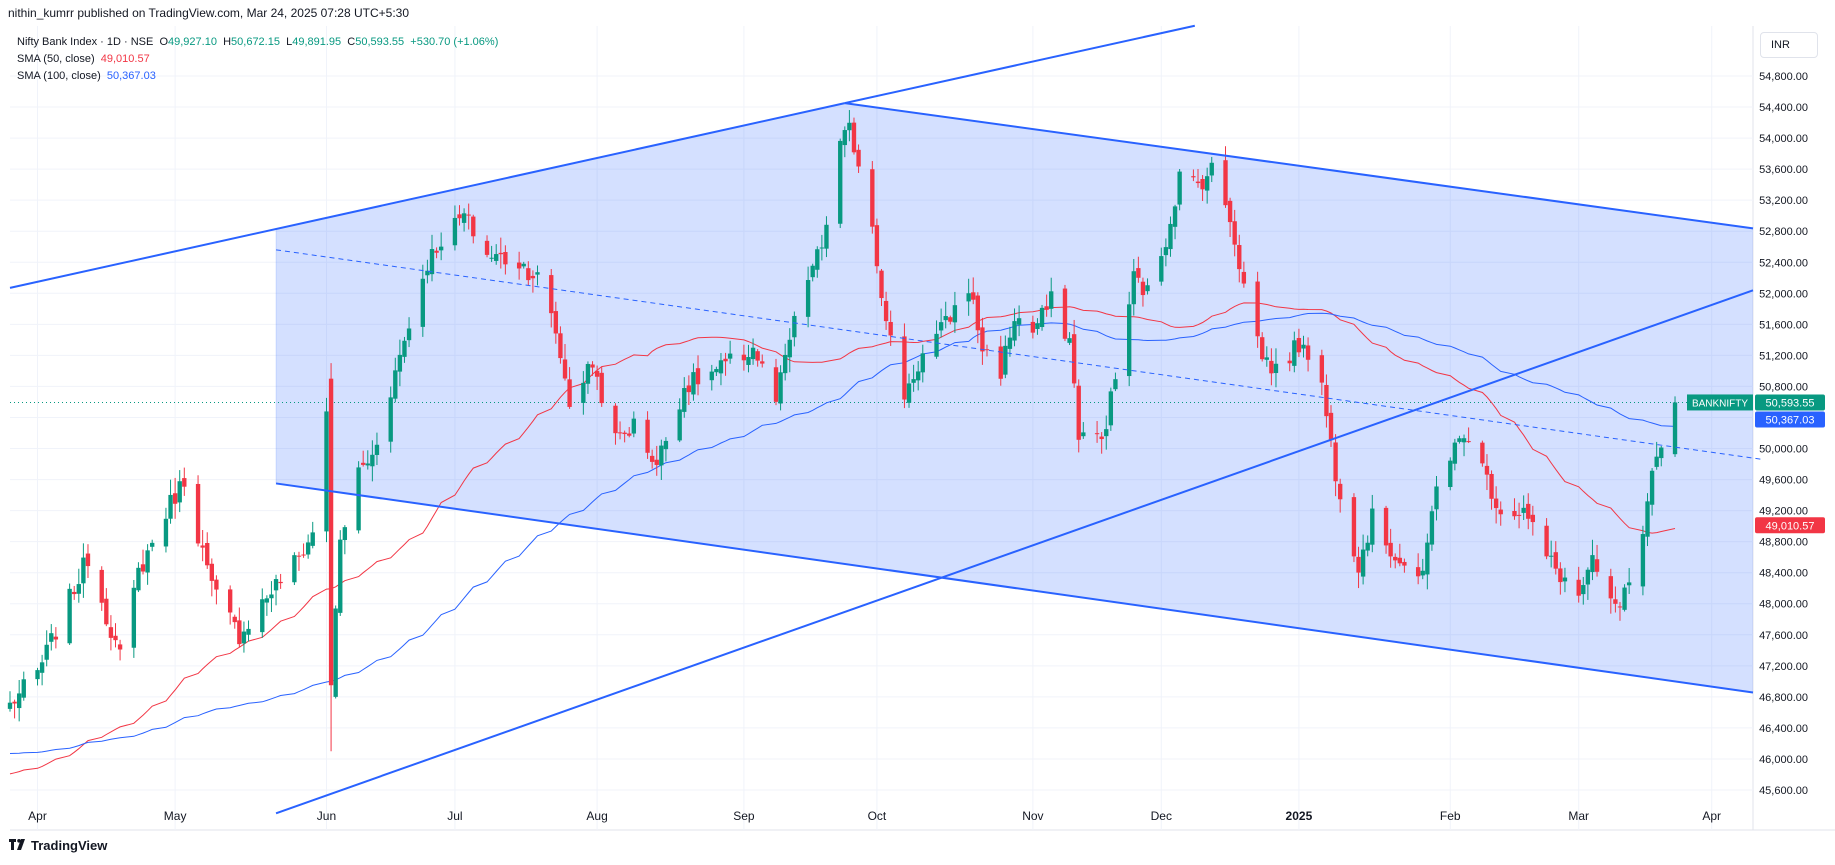  Describe the element at coordinates (1783, 667) in the screenshot. I see `y-tick-label: 47,200.00` at that location.